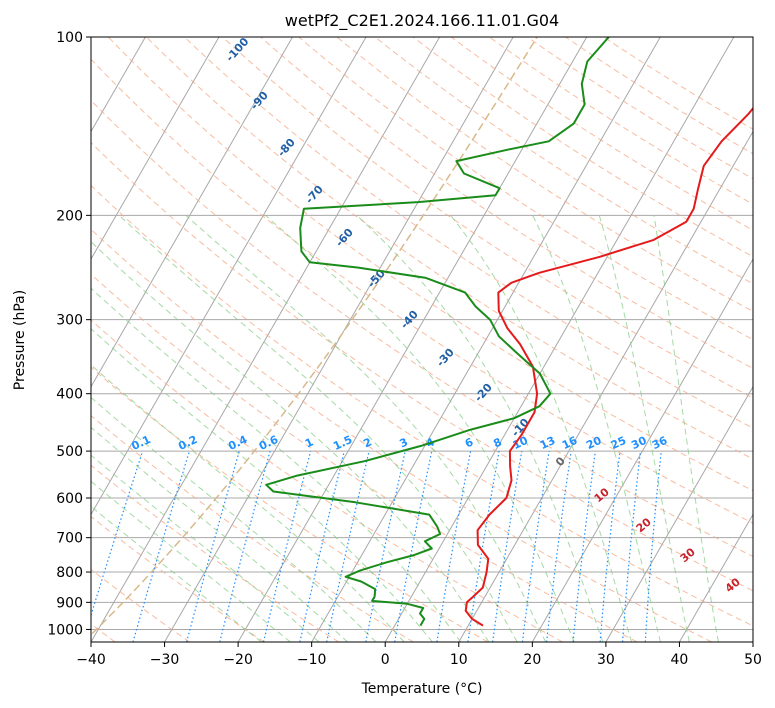 The image size is (775, 708). Describe the element at coordinates (594, 443) in the screenshot. I see `mixing-ratio-label: 20` at that location.